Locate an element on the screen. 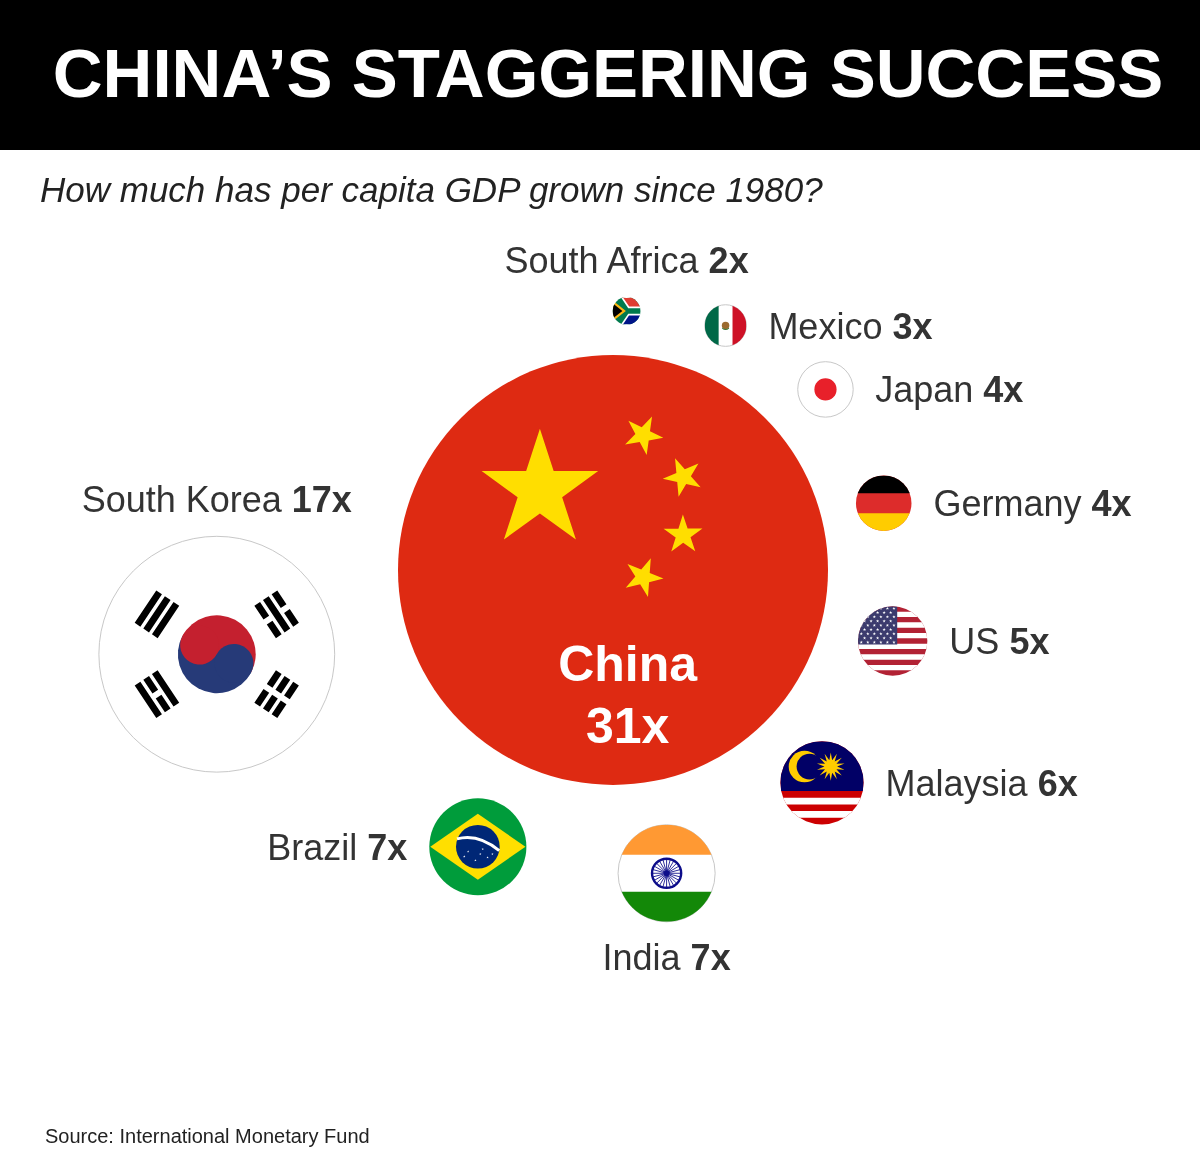 This screenshot has width=1200, height=1170. category-label: South Korea is located at coordinates (182, 500).